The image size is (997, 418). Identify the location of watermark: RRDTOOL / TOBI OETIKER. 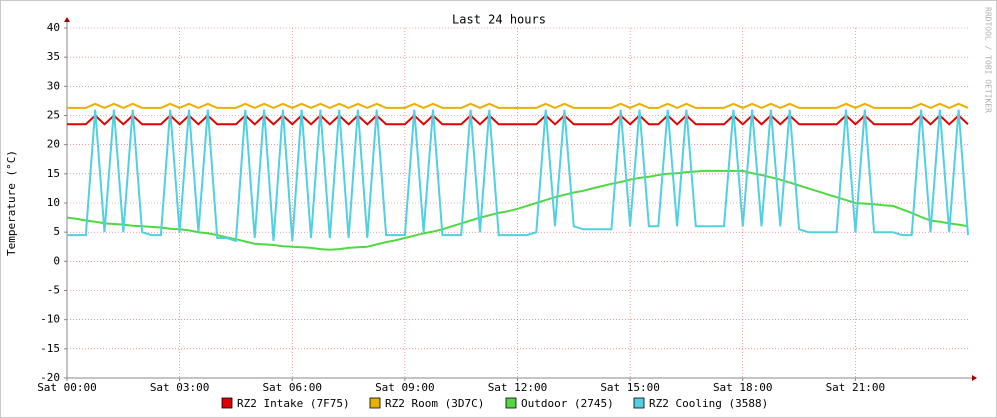
(988, 60).